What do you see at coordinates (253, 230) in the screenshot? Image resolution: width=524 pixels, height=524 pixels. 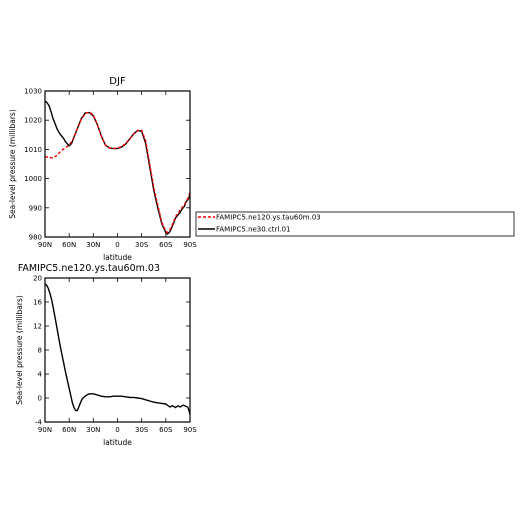 I see `legend-entry: FAMIPC5.ne30.ctrl.01` at bounding box center [253, 230].